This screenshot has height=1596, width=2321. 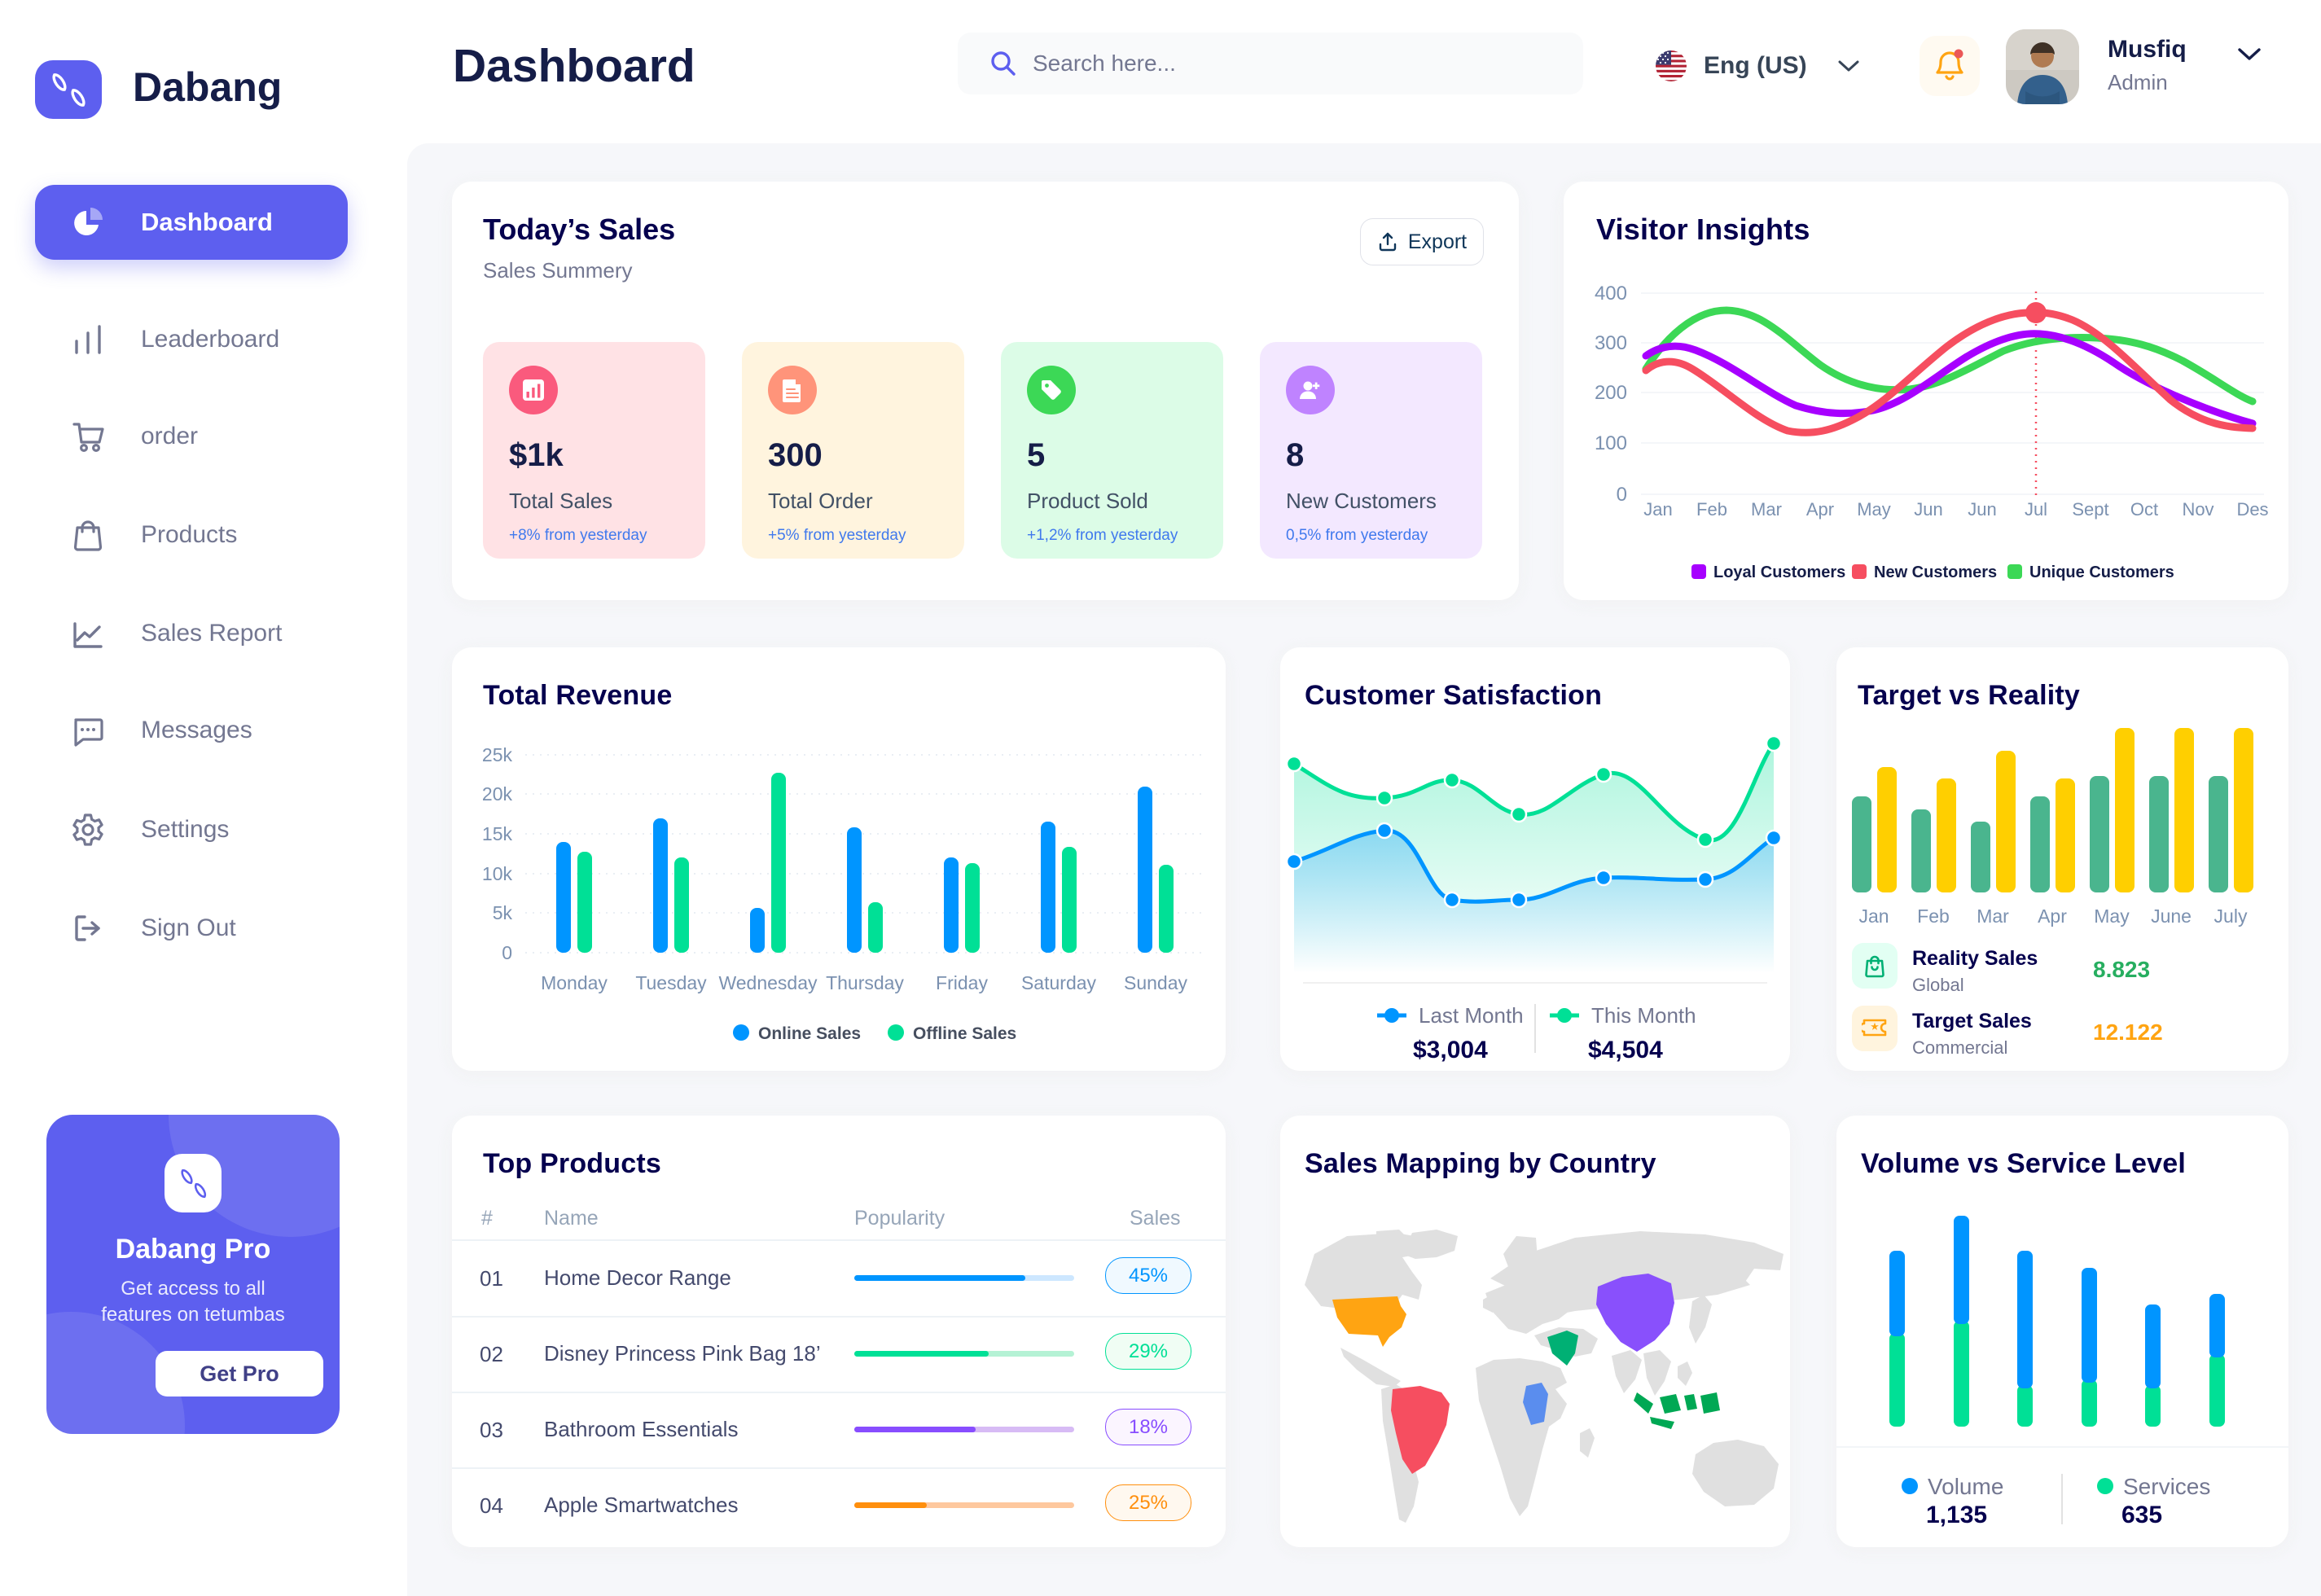 I want to click on svg-text: Last Month, so click(x=1471, y=1015).